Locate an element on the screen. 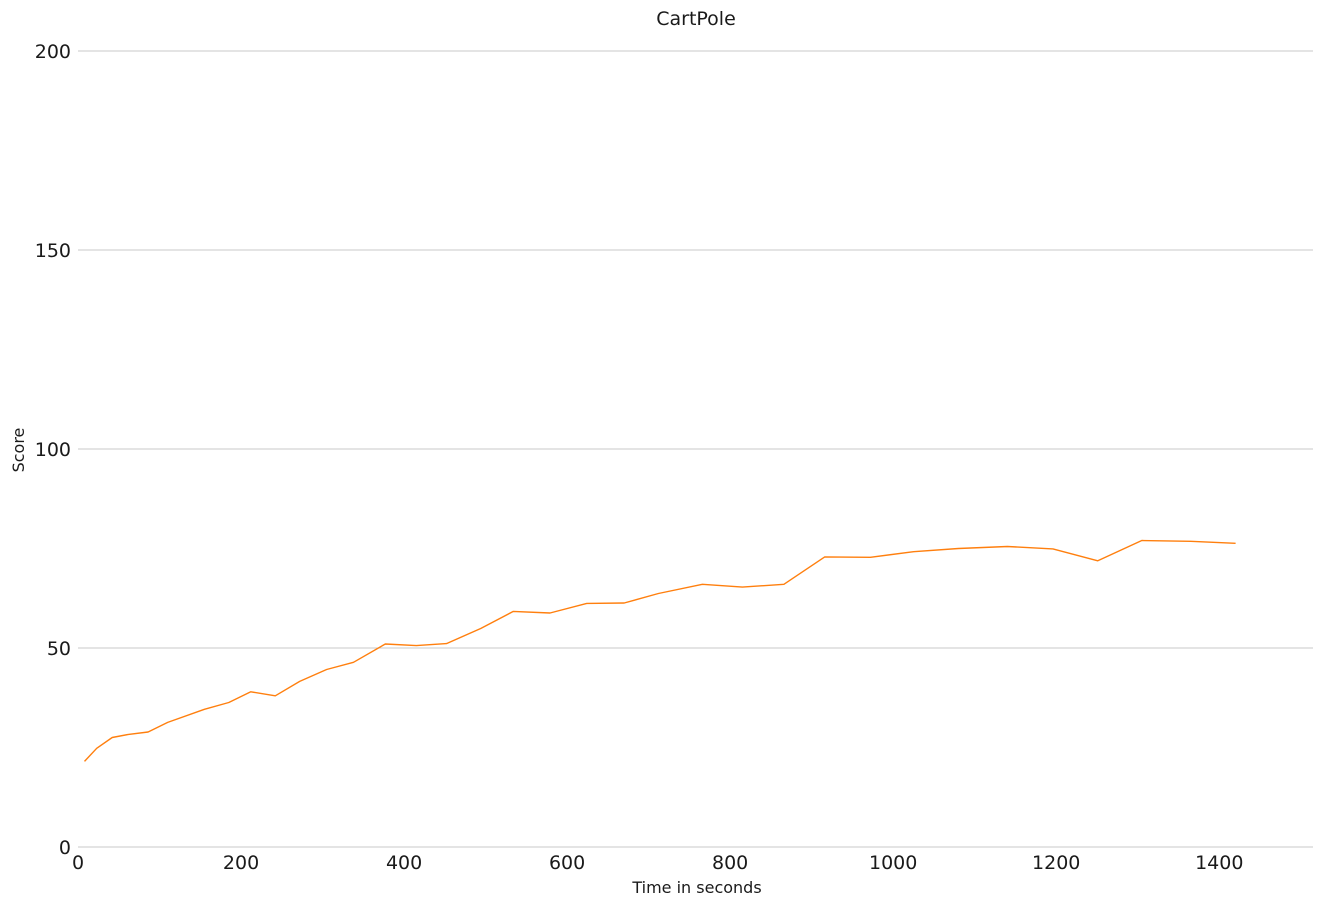 The image size is (1327, 907). x-tick-labels: 0 200 400 600 800 1000 1200 1400 is located at coordinates (657, 863).